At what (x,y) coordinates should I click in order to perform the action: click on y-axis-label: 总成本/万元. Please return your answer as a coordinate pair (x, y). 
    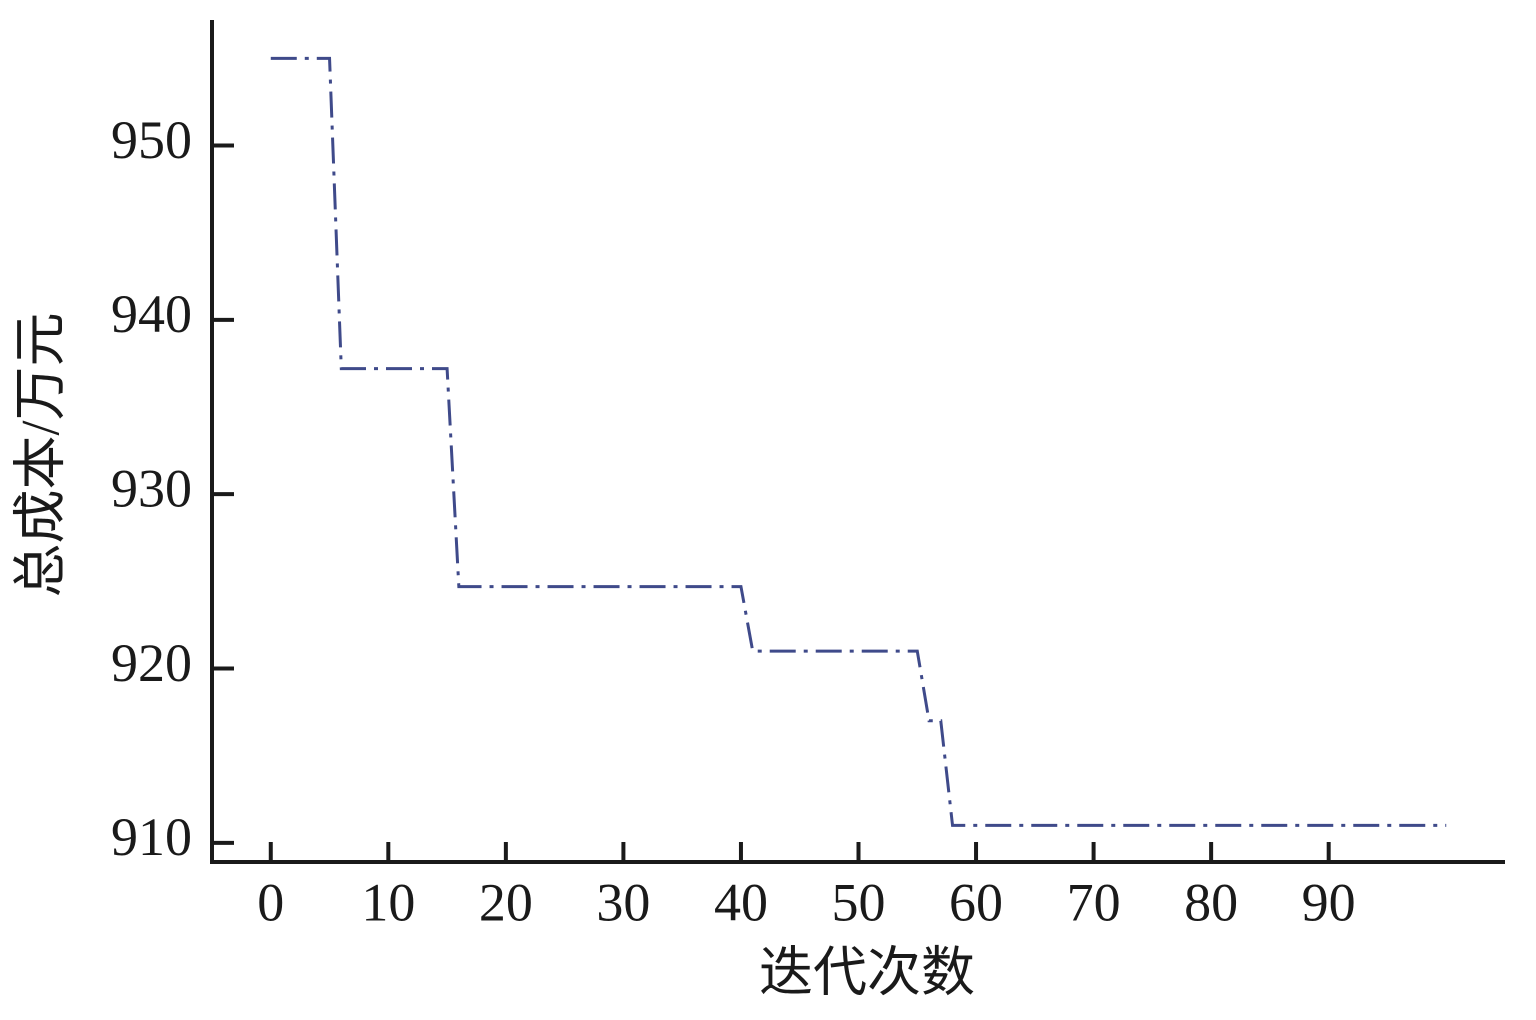
    Looking at the image, I should click on (40, 454).